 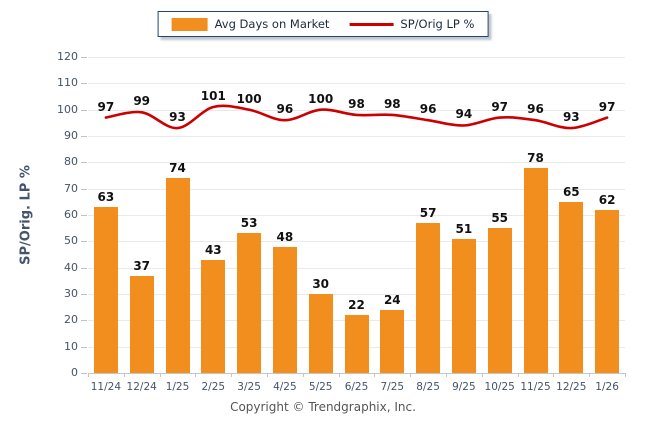 I want to click on y-tick-label: 90, so click(x=71, y=135).